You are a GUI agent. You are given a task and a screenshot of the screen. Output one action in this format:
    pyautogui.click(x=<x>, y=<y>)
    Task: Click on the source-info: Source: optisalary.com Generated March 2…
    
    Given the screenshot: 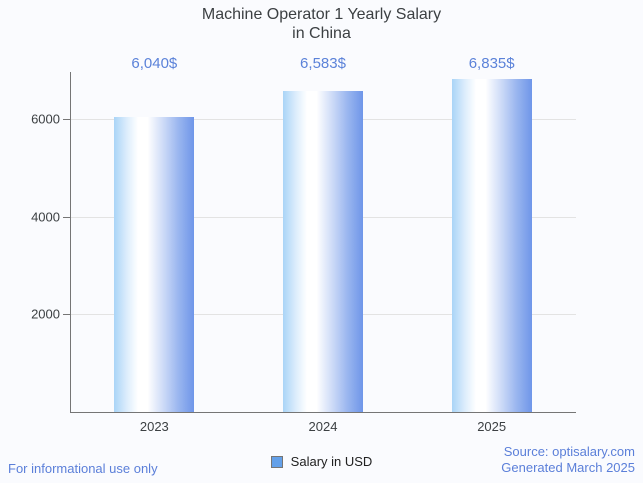 What is the action you would take?
    pyautogui.click(x=568, y=460)
    